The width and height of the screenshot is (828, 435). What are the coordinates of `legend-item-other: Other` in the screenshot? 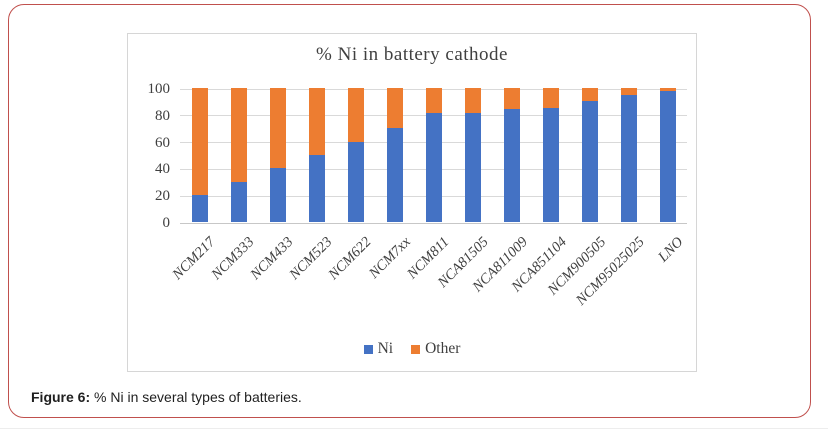 It's located at (435, 349).